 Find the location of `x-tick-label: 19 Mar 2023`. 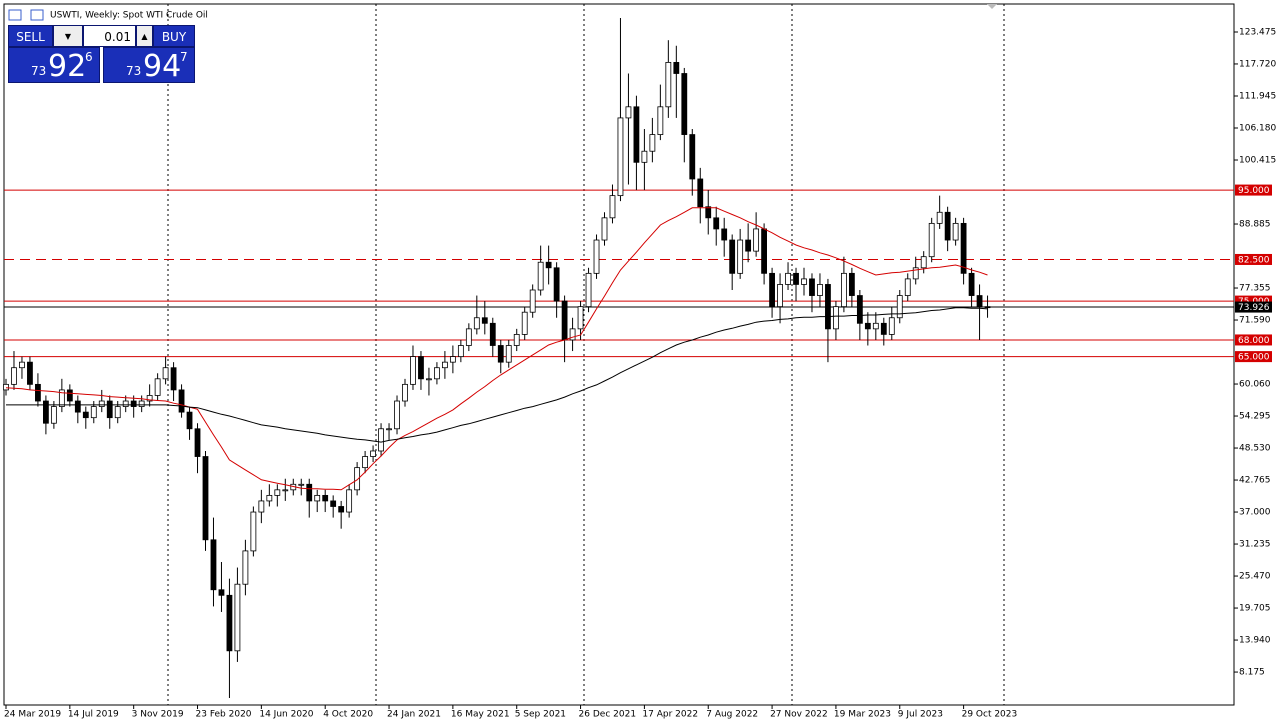

x-tick-label: 19 Mar 2023 is located at coordinates (862, 715).